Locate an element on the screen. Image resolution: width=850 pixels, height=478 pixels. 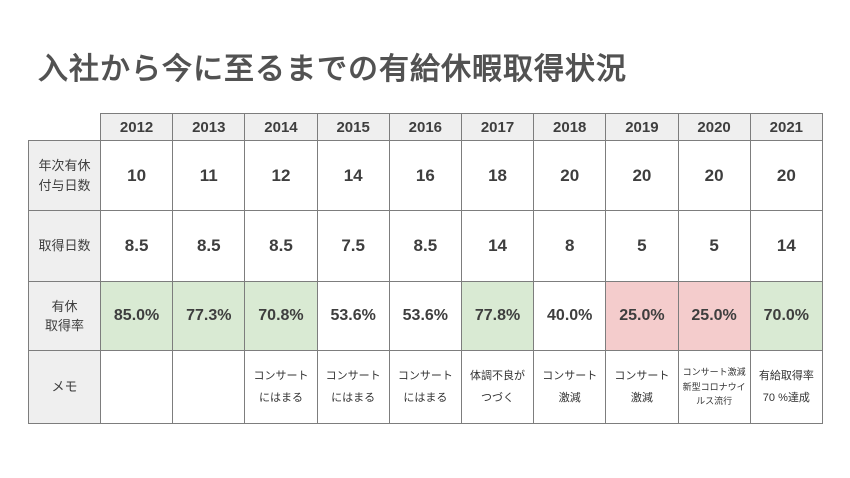
cell-taken-days-2012: 8.5 is located at coordinates (136, 246).